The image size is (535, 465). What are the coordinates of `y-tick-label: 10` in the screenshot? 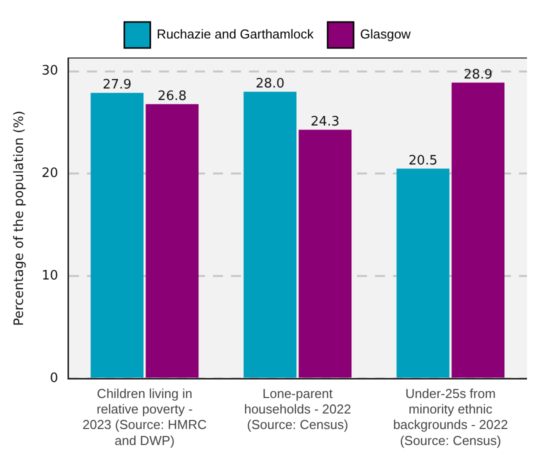 It's located at (50, 276).